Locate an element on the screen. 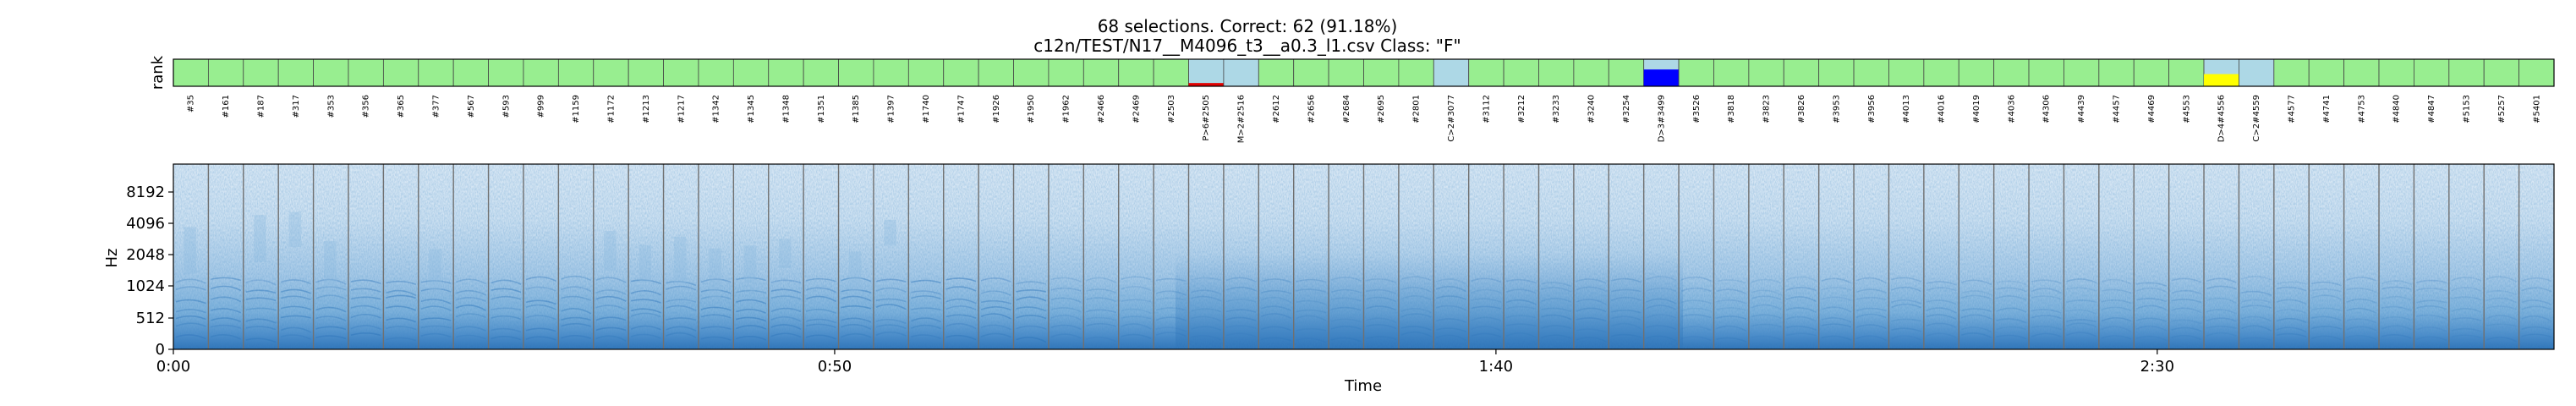  time-tick-label: 2:30 is located at coordinates (2157, 367).